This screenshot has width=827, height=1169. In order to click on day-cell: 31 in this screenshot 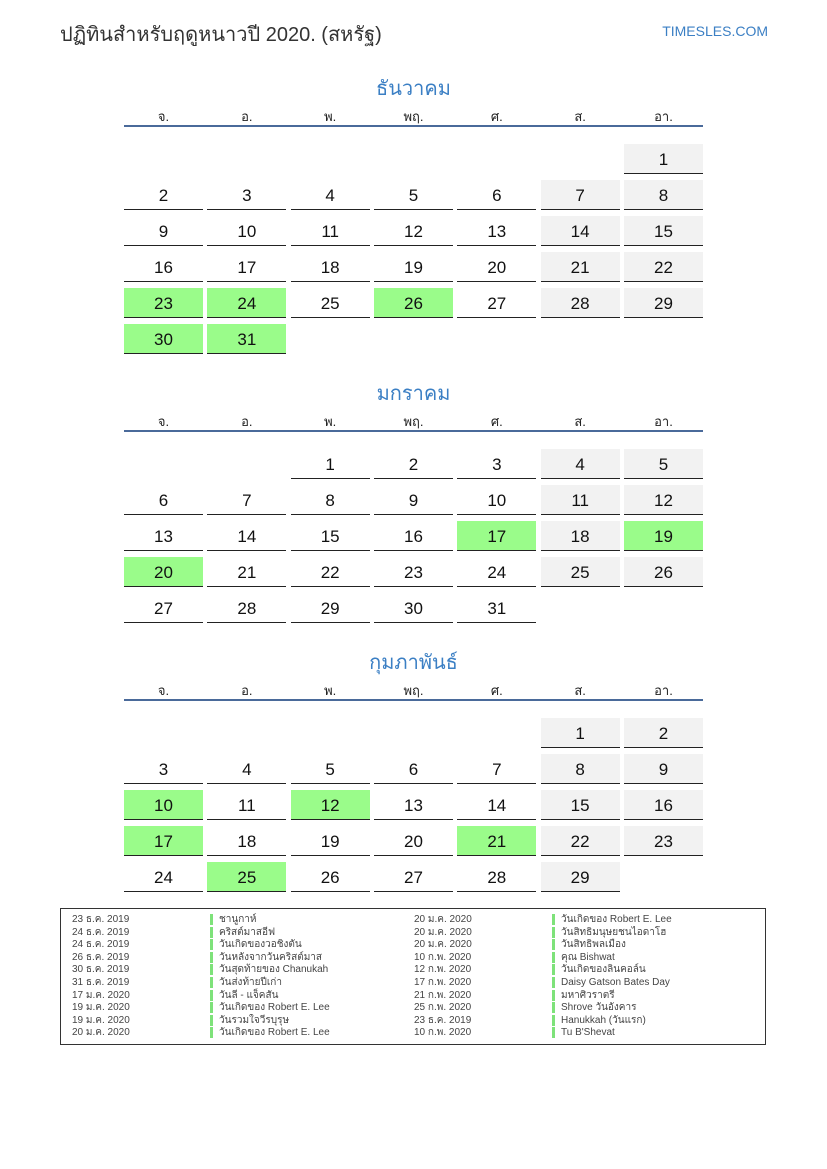, I will do `click(497, 608)`.